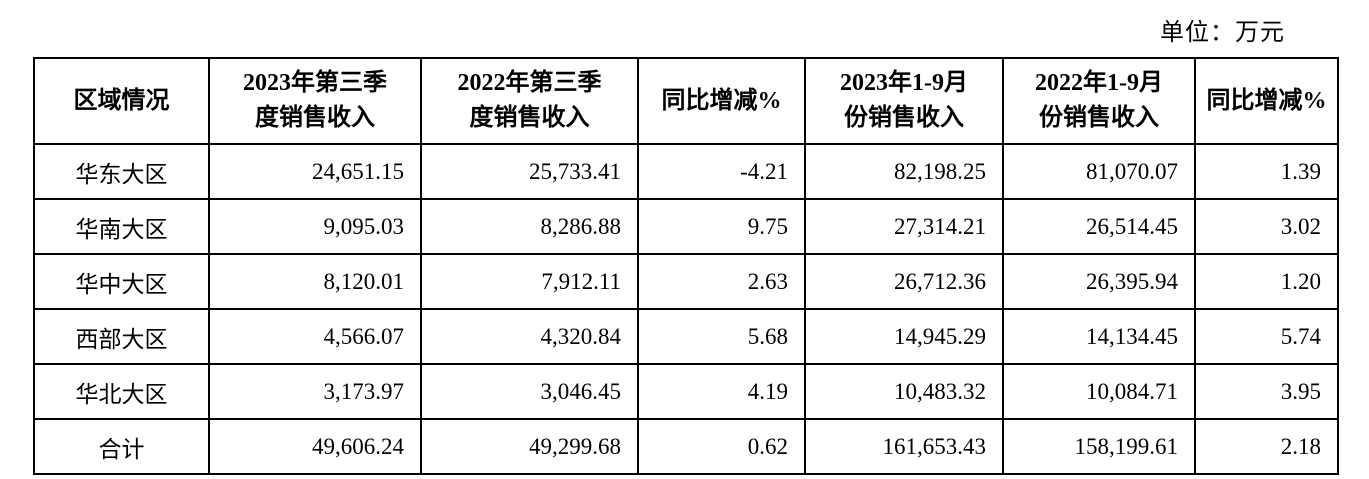 The image size is (1369, 479). I want to click on column-header-ytd-yoy-change: 同比增减%, so click(1266, 101).